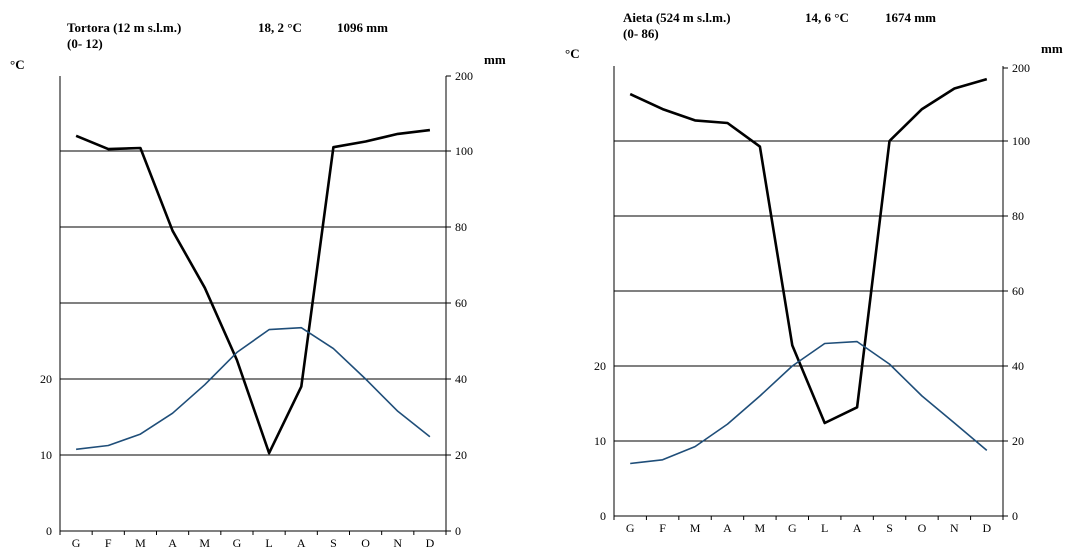  What do you see at coordinates (827, 17) in the screenshot?
I see `chart-2-temperature: 14, 6 °C` at bounding box center [827, 17].